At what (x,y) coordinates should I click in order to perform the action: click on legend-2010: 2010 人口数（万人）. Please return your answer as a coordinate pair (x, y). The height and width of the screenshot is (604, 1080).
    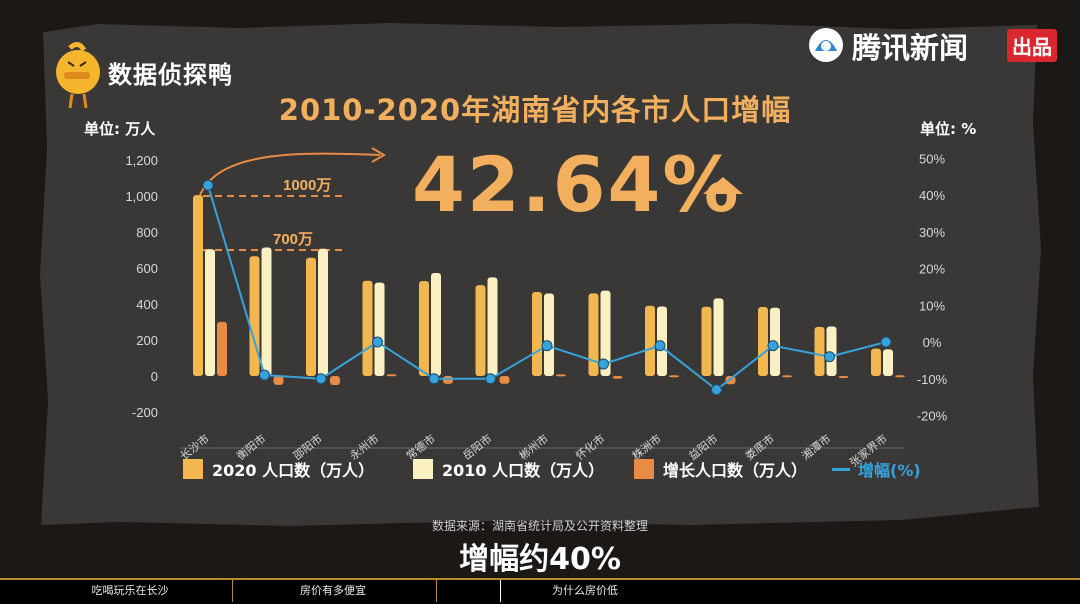
    Looking at the image, I should click on (508, 469).